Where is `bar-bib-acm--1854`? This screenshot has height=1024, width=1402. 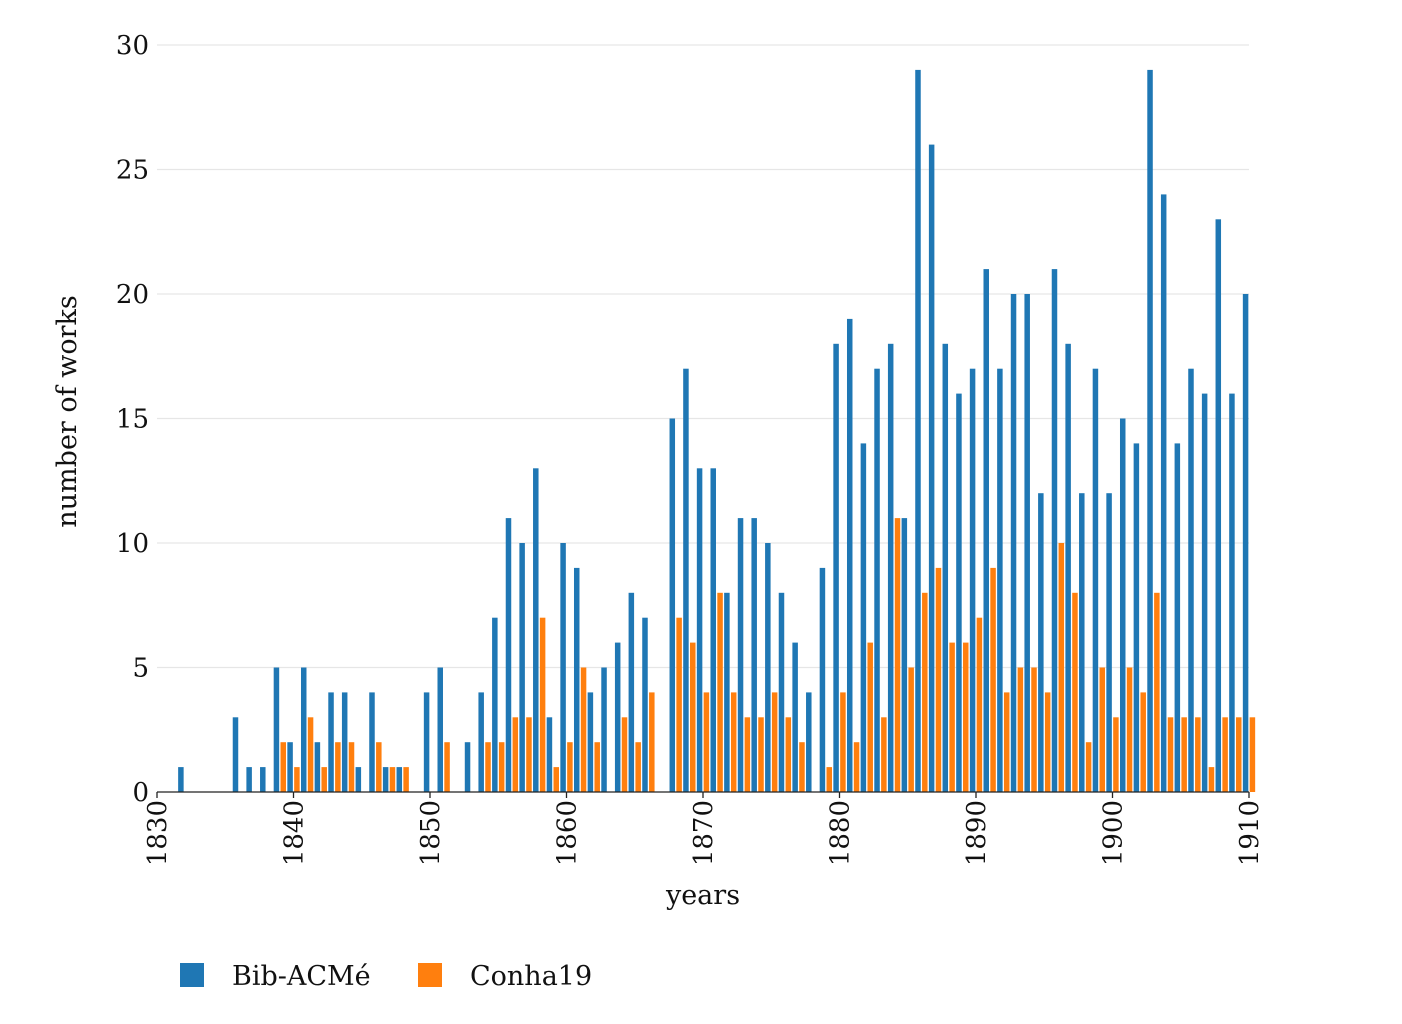 bar-bib-acm--1854 is located at coordinates (481, 742).